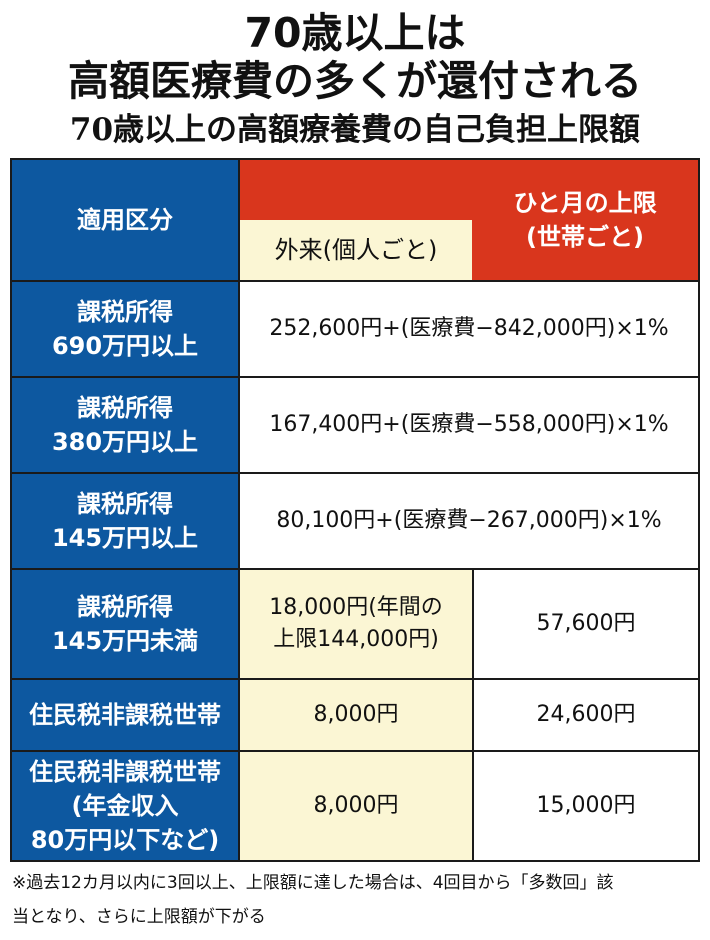  I want to click on row-label-line2: 145万円以上, so click(125, 538).